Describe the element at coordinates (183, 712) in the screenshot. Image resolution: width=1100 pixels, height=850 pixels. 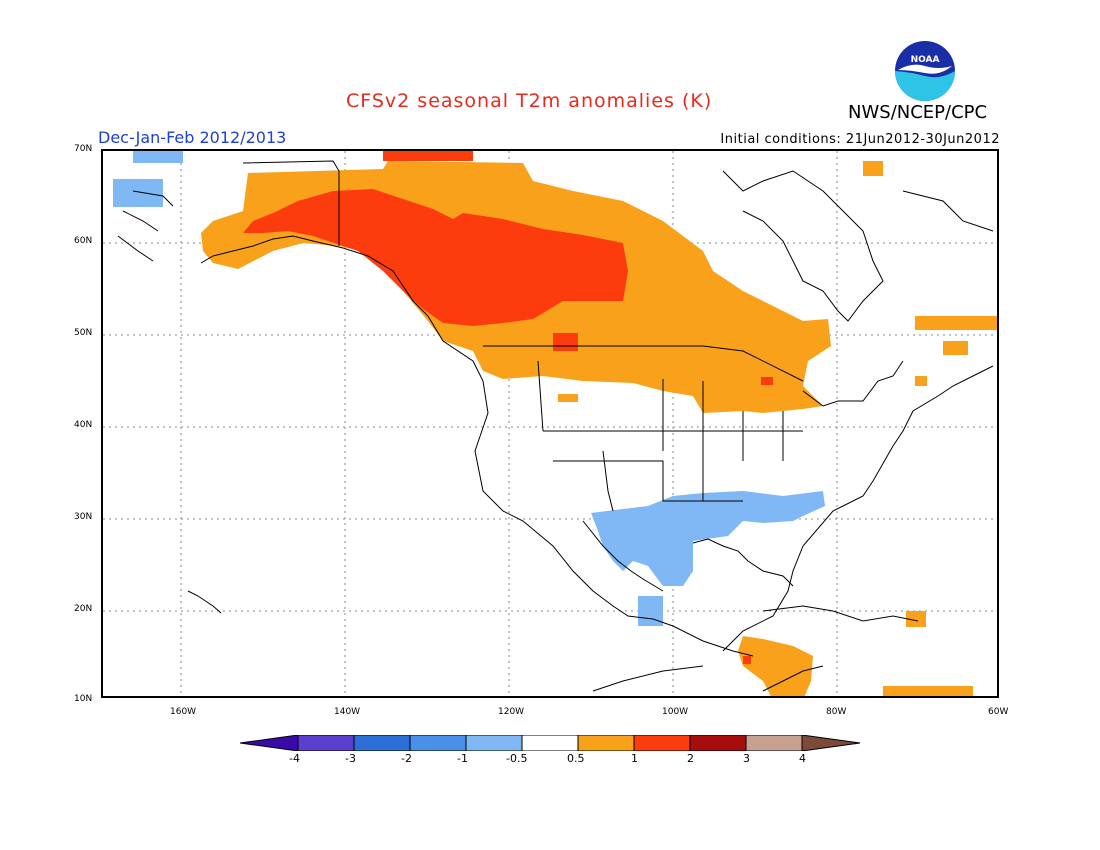
I see `lon-label: 160W` at that location.